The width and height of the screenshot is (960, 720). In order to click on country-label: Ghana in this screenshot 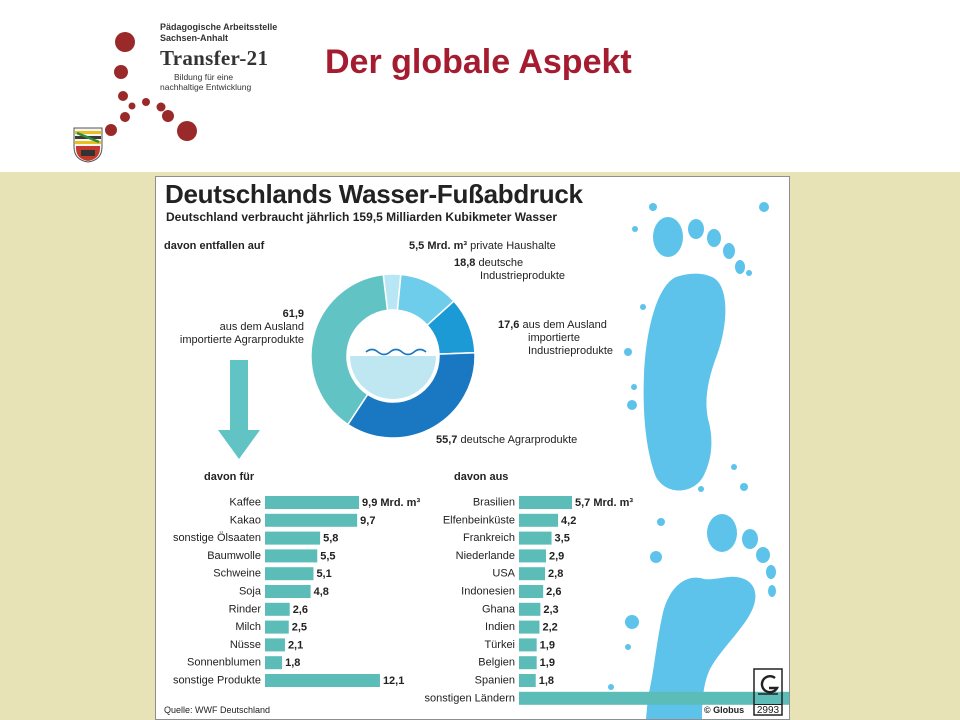, I will do `click(499, 609)`.